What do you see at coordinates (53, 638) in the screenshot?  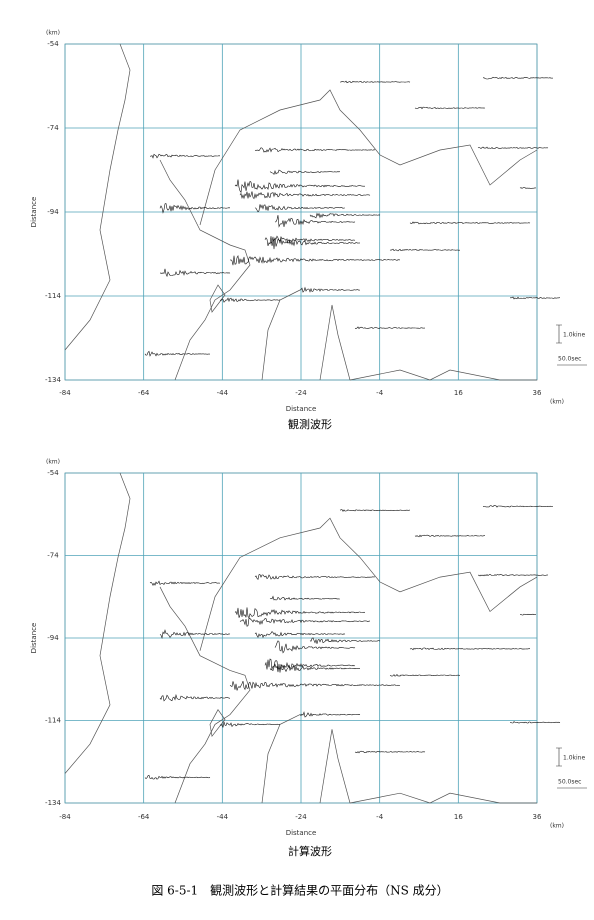 I see `y-tick-label: -94` at bounding box center [53, 638].